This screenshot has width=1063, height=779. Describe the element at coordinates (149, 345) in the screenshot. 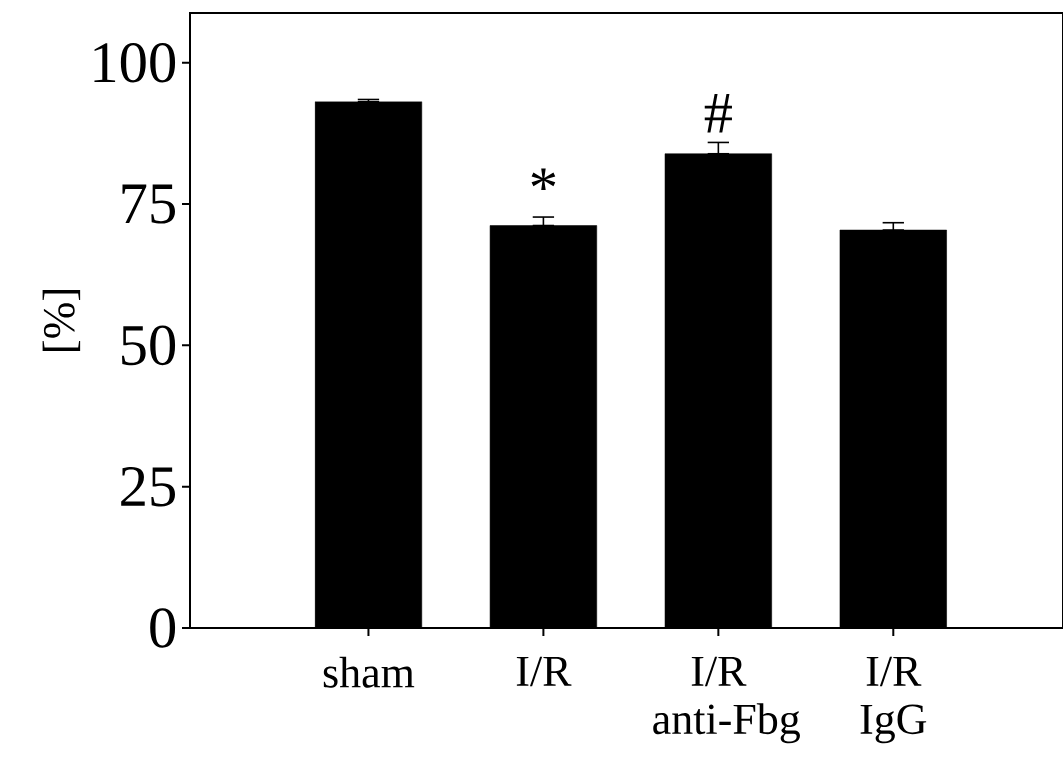

I see `y-tick-label: 50` at that location.